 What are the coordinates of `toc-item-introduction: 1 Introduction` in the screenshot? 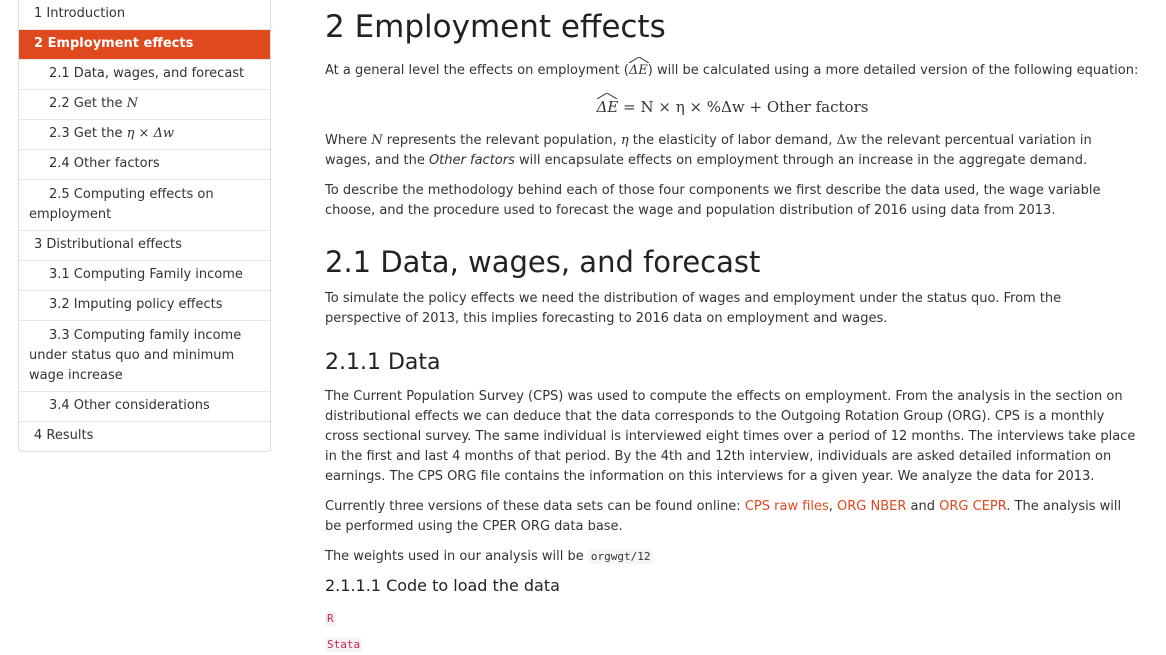 It's located at (144, 15).